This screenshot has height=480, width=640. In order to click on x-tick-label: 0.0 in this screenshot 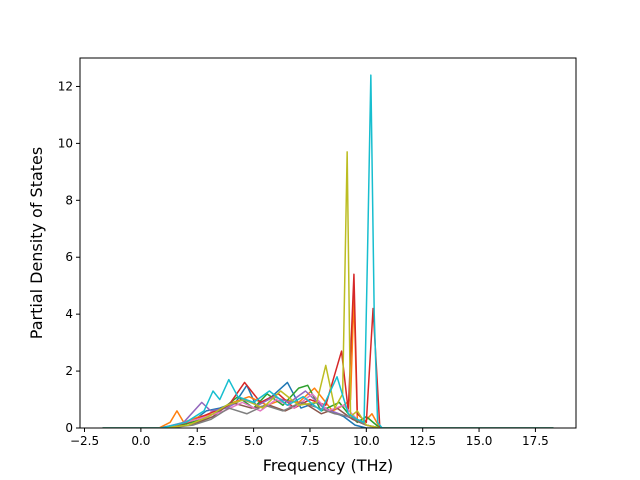, I will do `click(140, 441)`.